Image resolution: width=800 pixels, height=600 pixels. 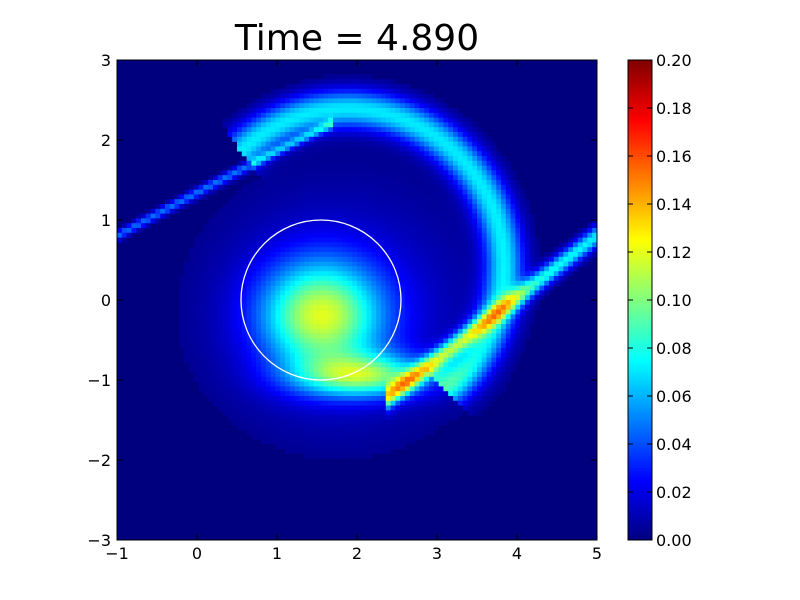 What do you see at coordinates (640, 428) in the screenshot?
I see `colorbar-segment` at bounding box center [640, 428].